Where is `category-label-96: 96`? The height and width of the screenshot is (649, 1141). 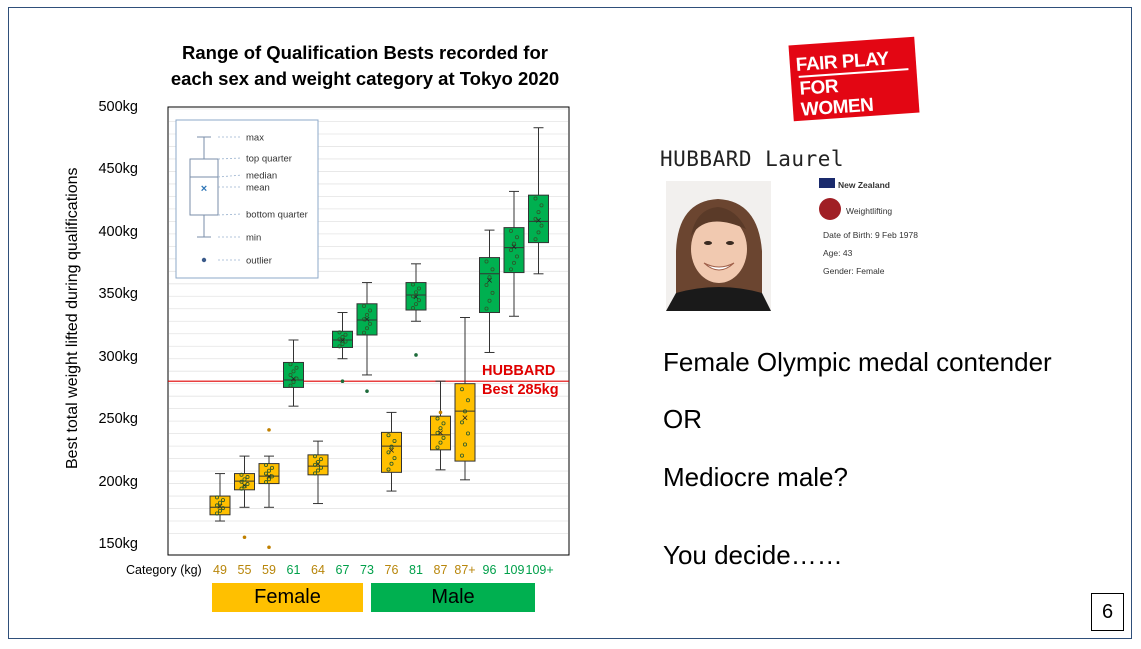 category-label-96: 96 is located at coordinates (489, 570).